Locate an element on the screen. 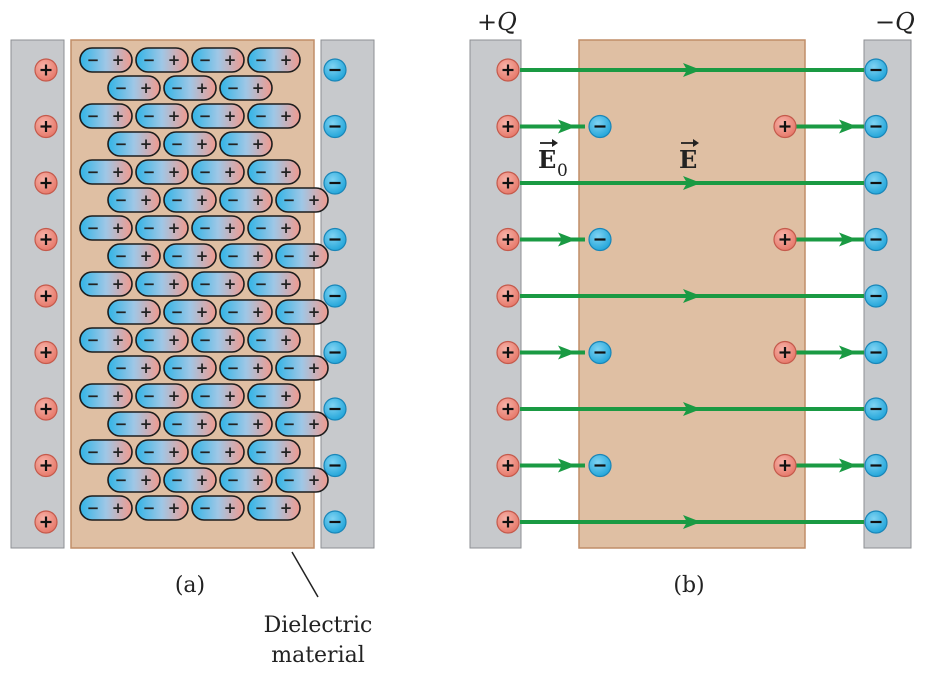 The width and height of the screenshot is (934, 680). short-field-line-right is located at coordinates (828, 126).